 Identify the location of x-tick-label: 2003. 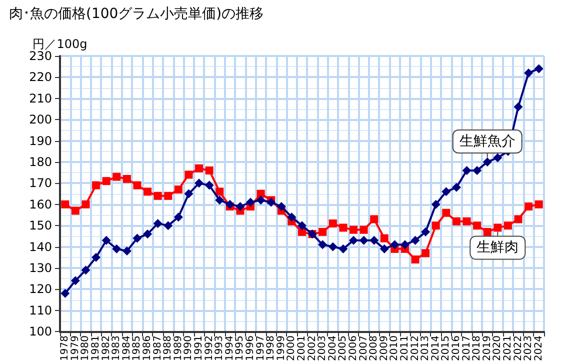
(322, 349).